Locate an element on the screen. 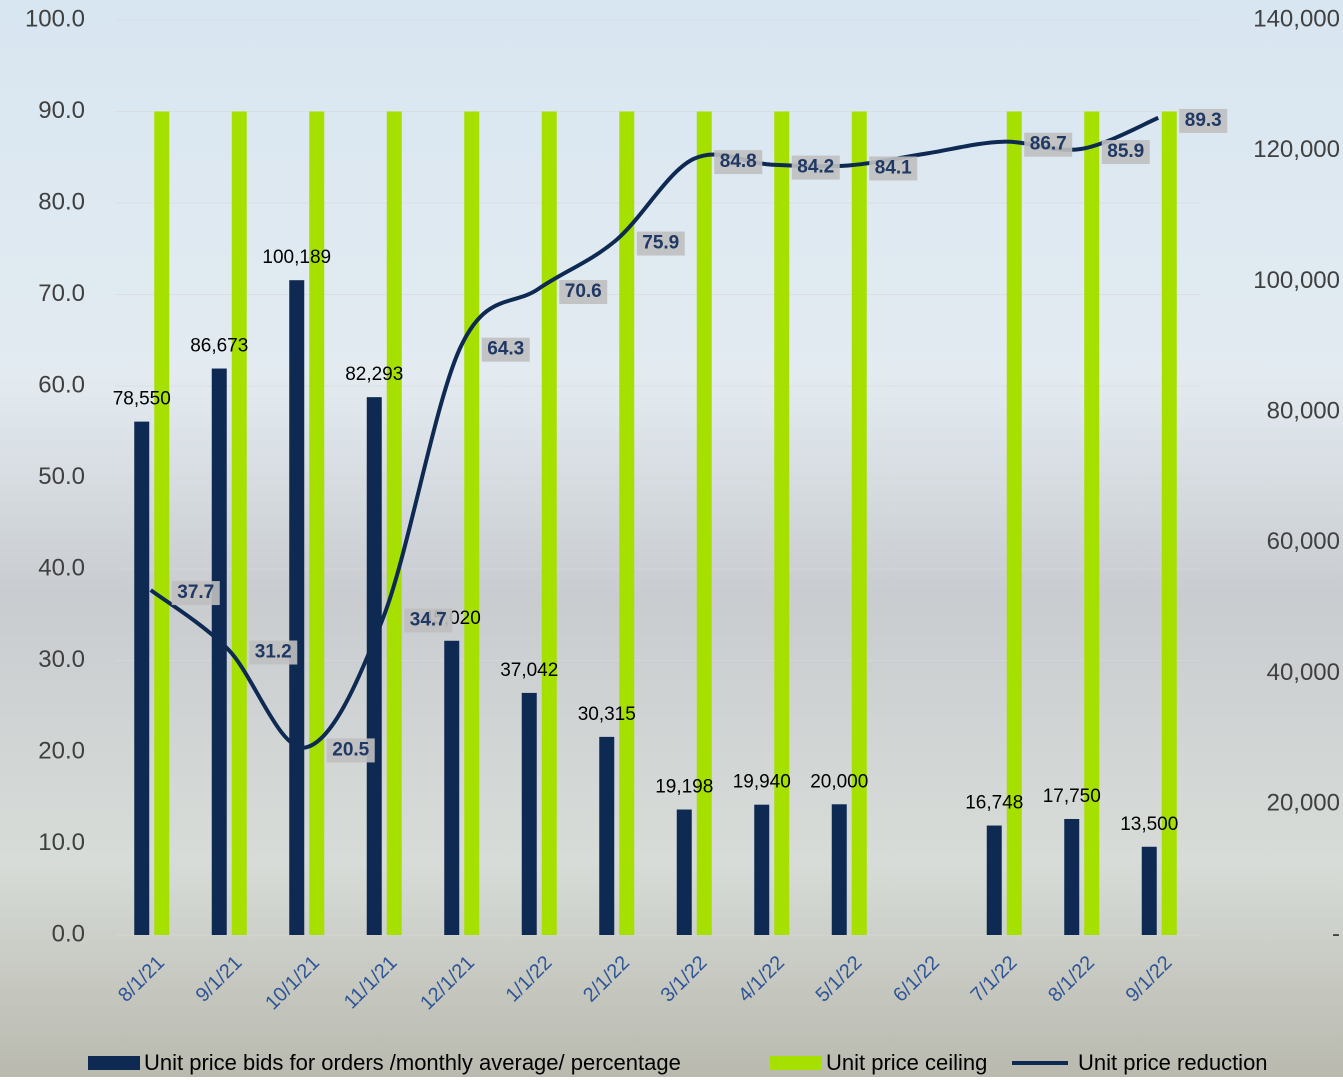 This screenshot has width=1343, height=1082. legend-label: Unit price ceiling is located at coordinates (906, 1062).